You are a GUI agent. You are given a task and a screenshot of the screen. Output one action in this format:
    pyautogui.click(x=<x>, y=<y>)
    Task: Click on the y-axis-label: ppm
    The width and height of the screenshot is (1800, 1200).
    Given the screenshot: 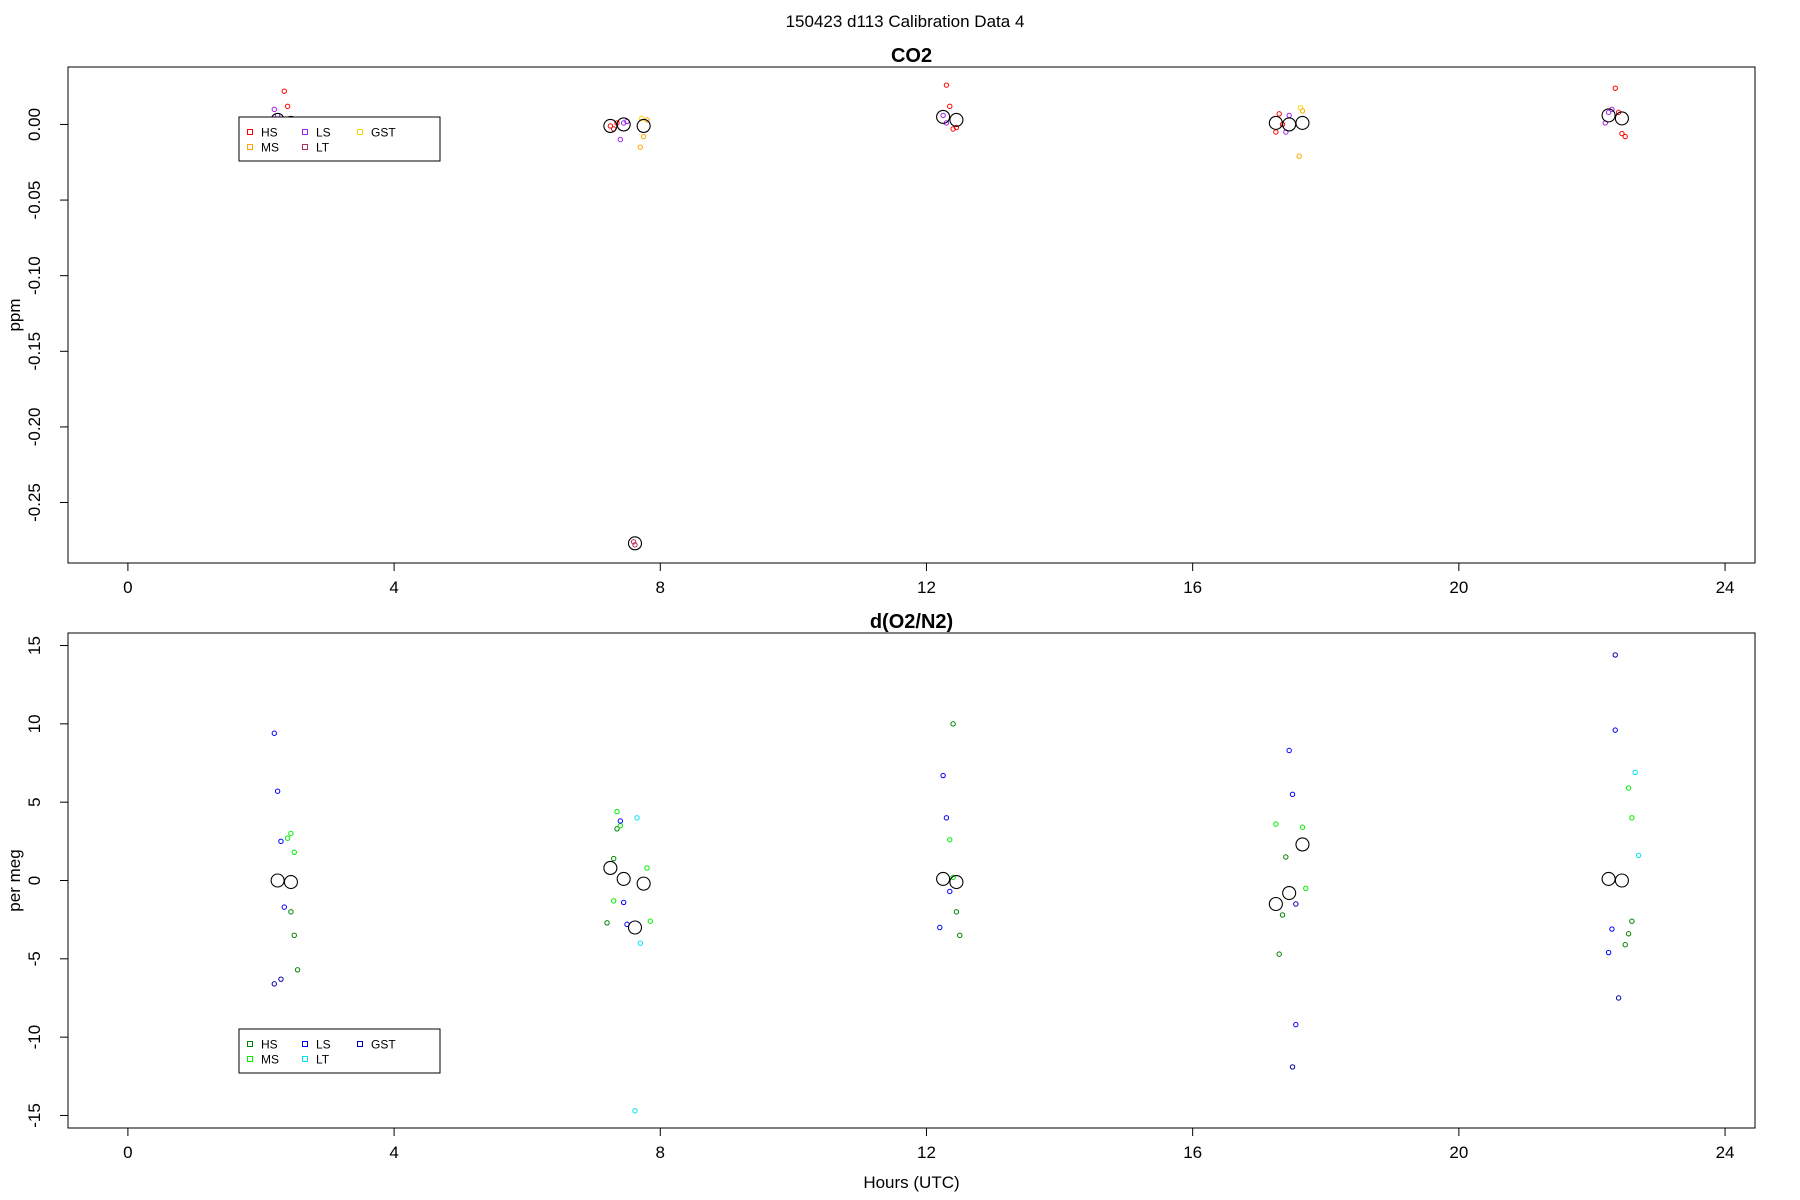 What is the action you would take?
    pyautogui.click(x=14, y=314)
    